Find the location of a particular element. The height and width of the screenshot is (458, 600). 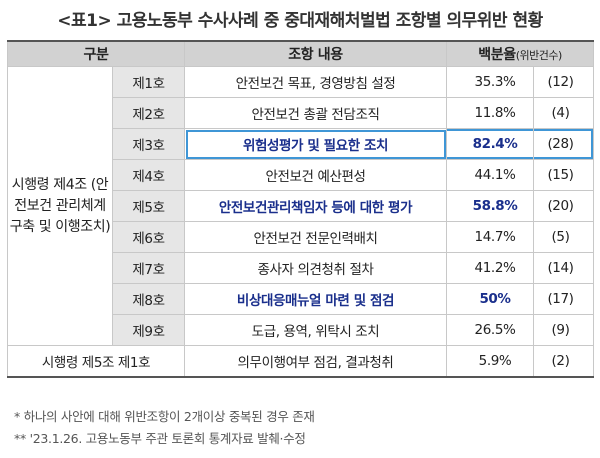

table-row-highlighted: 제3호 위험성평가 및 필요한 조치 82.4% (28) is located at coordinates (301, 144).